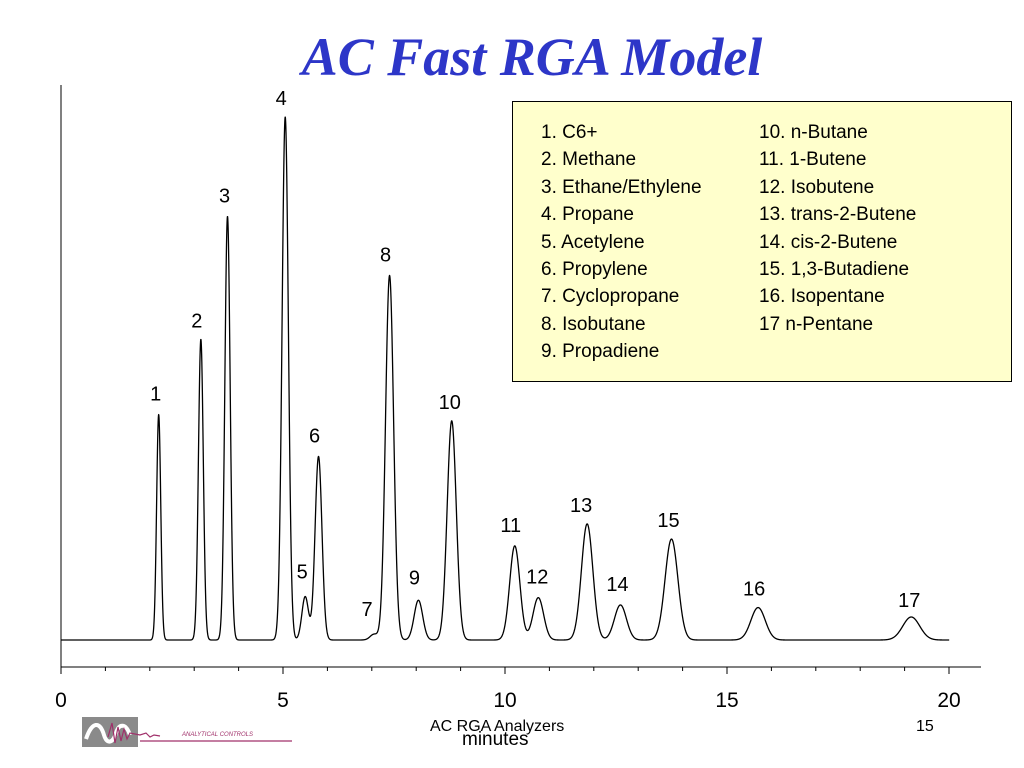 The image size is (1024, 768). I want to click on x-tick-label: 5, so click(283, 700).